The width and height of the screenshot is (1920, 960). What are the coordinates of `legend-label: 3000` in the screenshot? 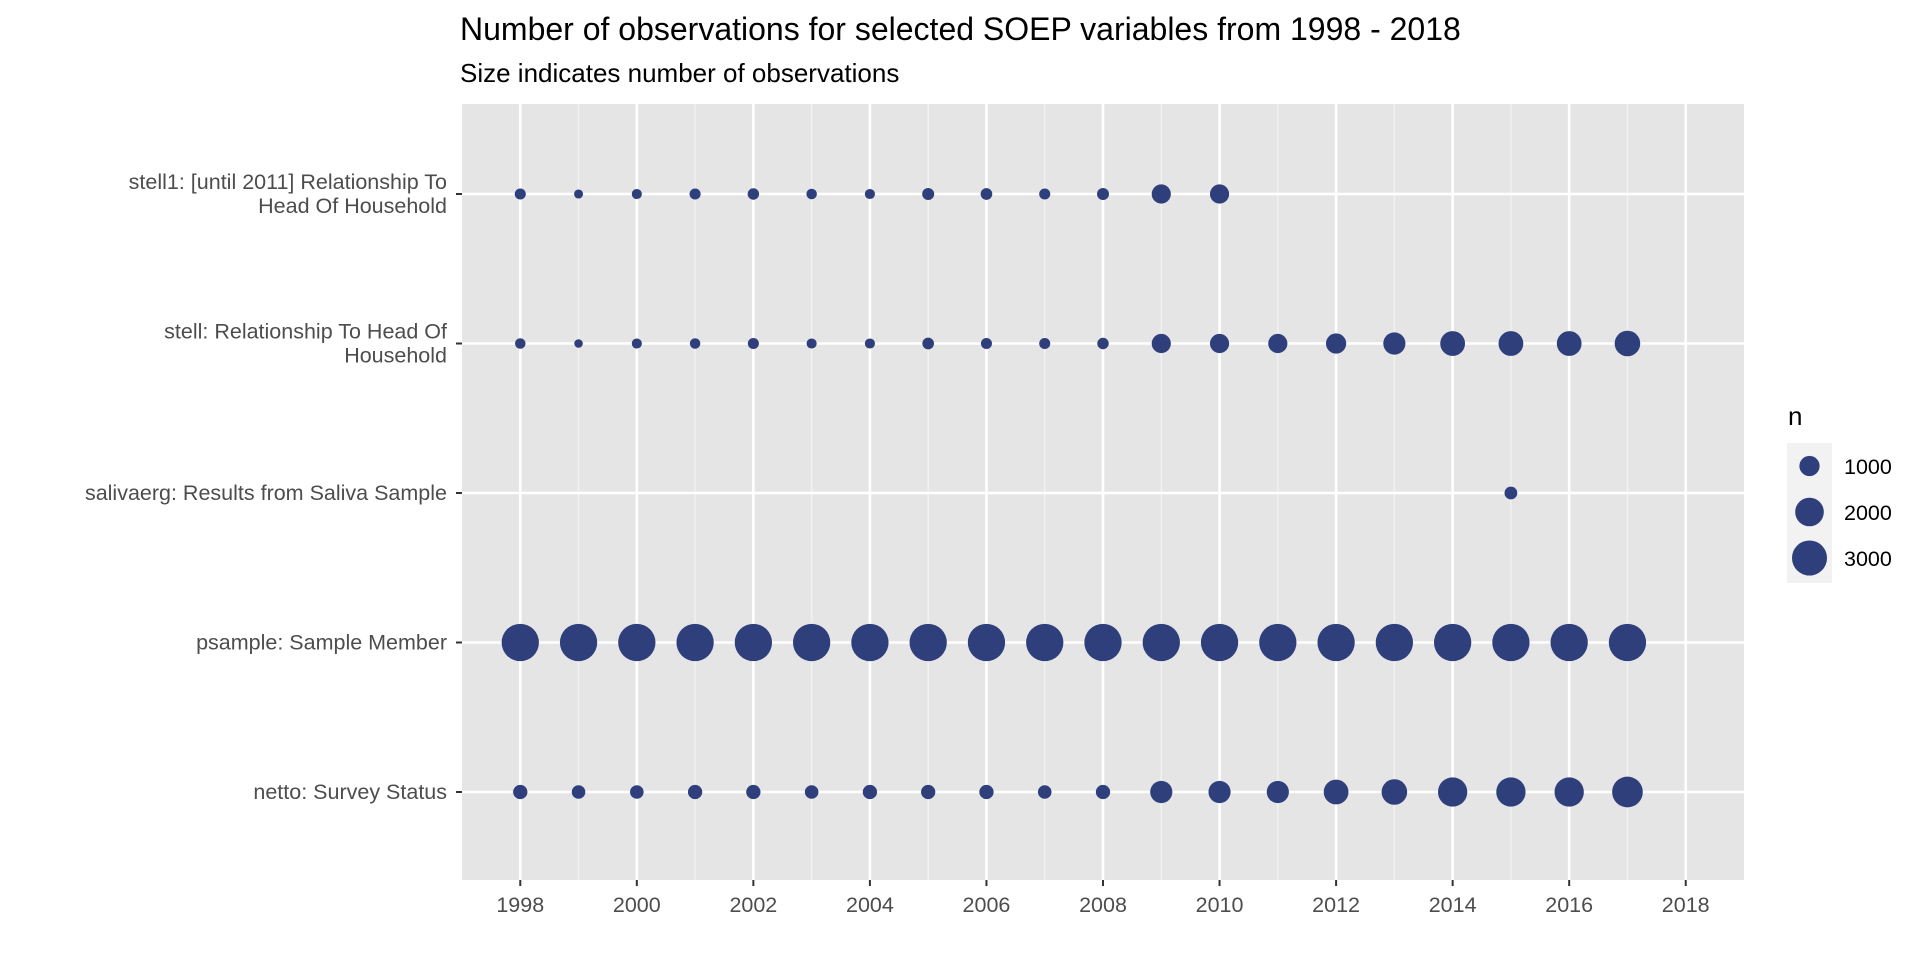 It's located at (1868, 559).